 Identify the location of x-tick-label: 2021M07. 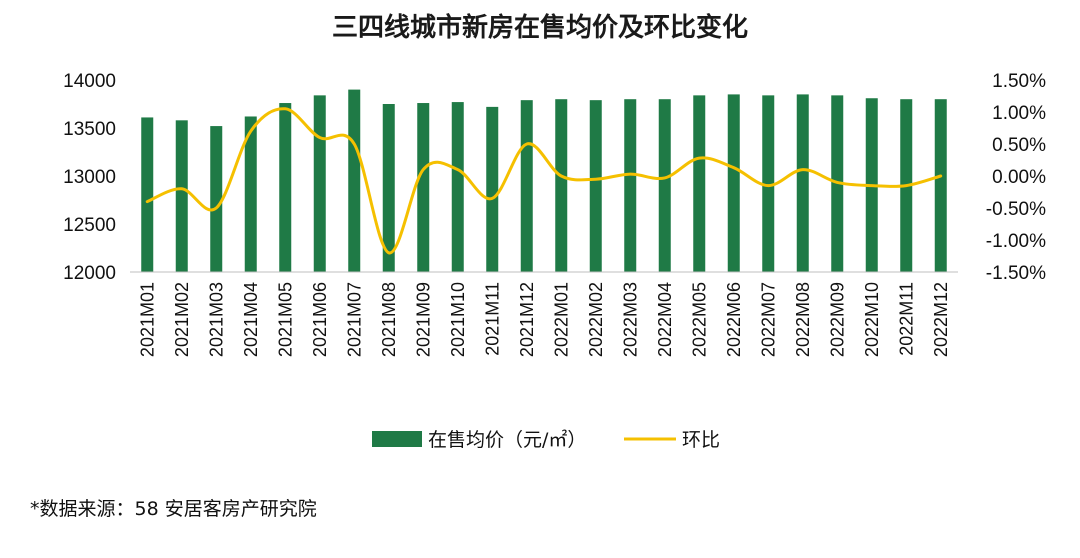
(354, 319).